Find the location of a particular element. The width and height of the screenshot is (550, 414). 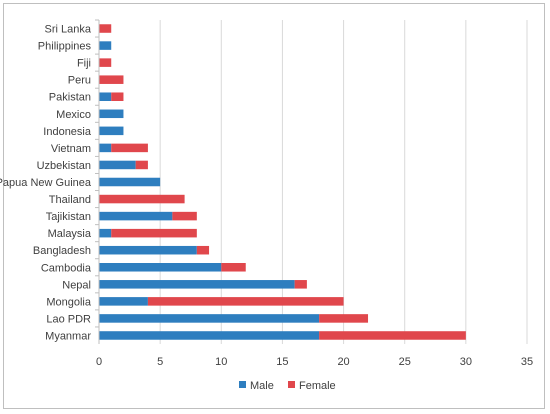

category-label: Mexico is located at coordinates (73, 115).